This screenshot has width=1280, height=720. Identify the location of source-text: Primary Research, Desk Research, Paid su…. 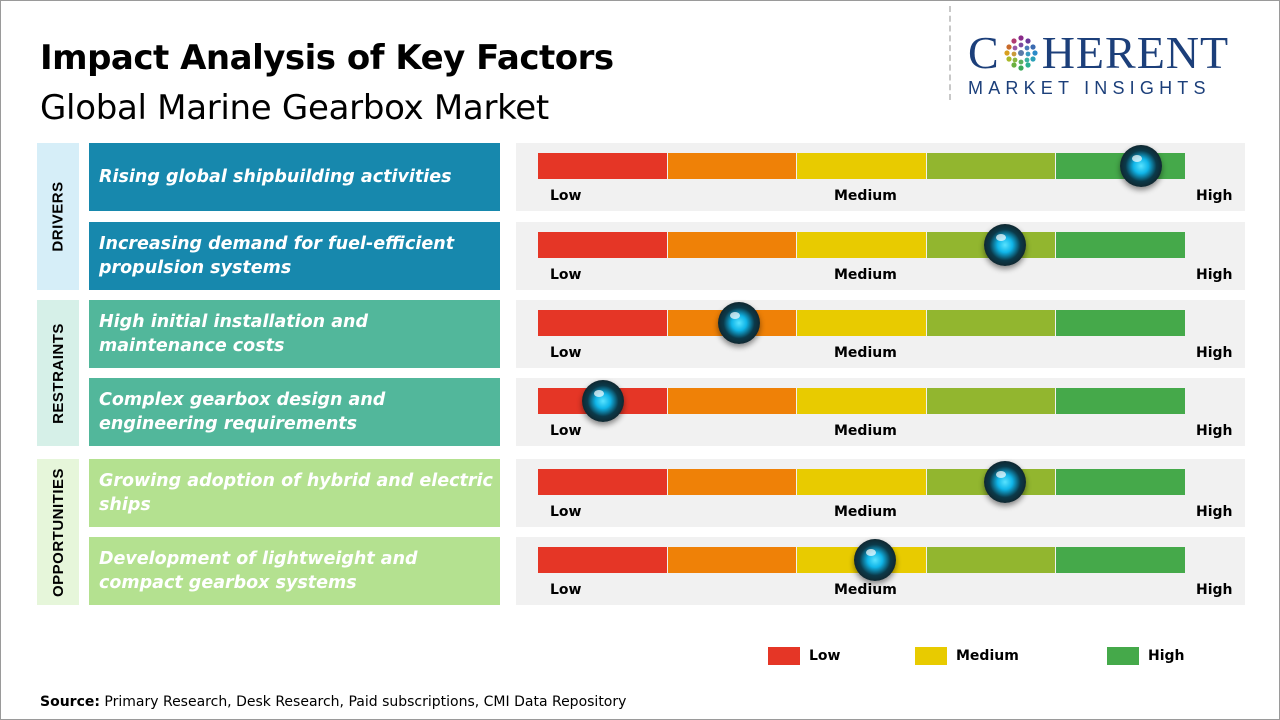
(363, 702).